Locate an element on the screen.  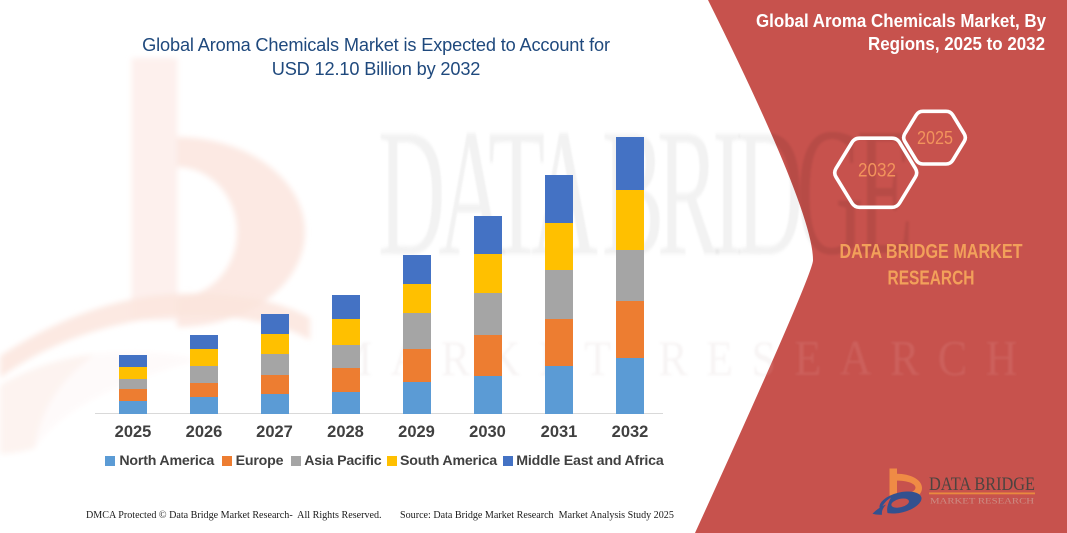
svg-text: DATA BRIDGE MARKET is located at coordinates (931, 252).